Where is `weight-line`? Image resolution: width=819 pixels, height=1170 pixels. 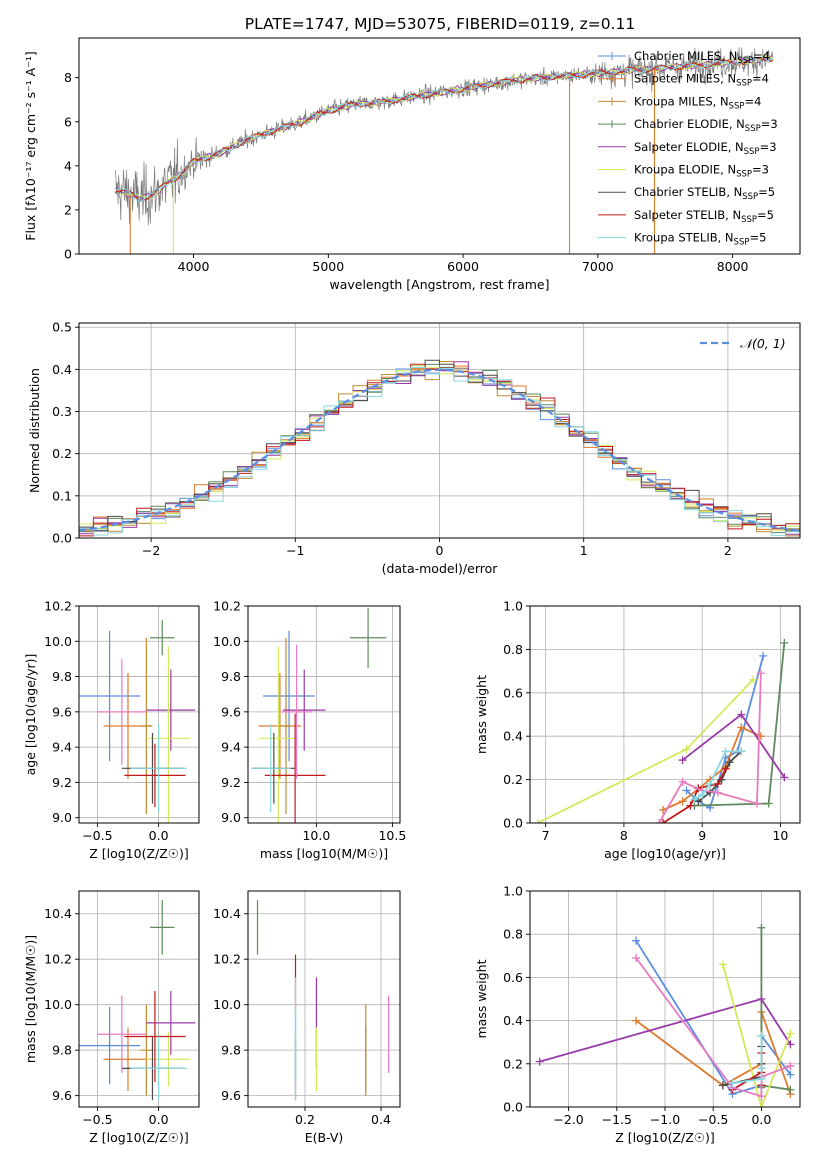
weight-line is located at coordinates (710, 748).